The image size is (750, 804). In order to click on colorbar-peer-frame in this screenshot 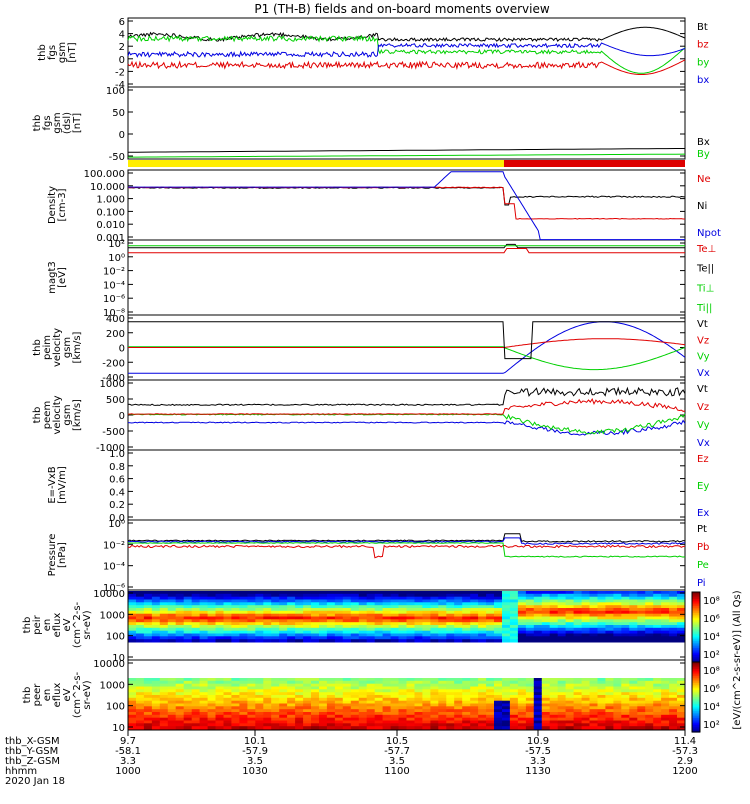, I will do `click(696, 697)`.